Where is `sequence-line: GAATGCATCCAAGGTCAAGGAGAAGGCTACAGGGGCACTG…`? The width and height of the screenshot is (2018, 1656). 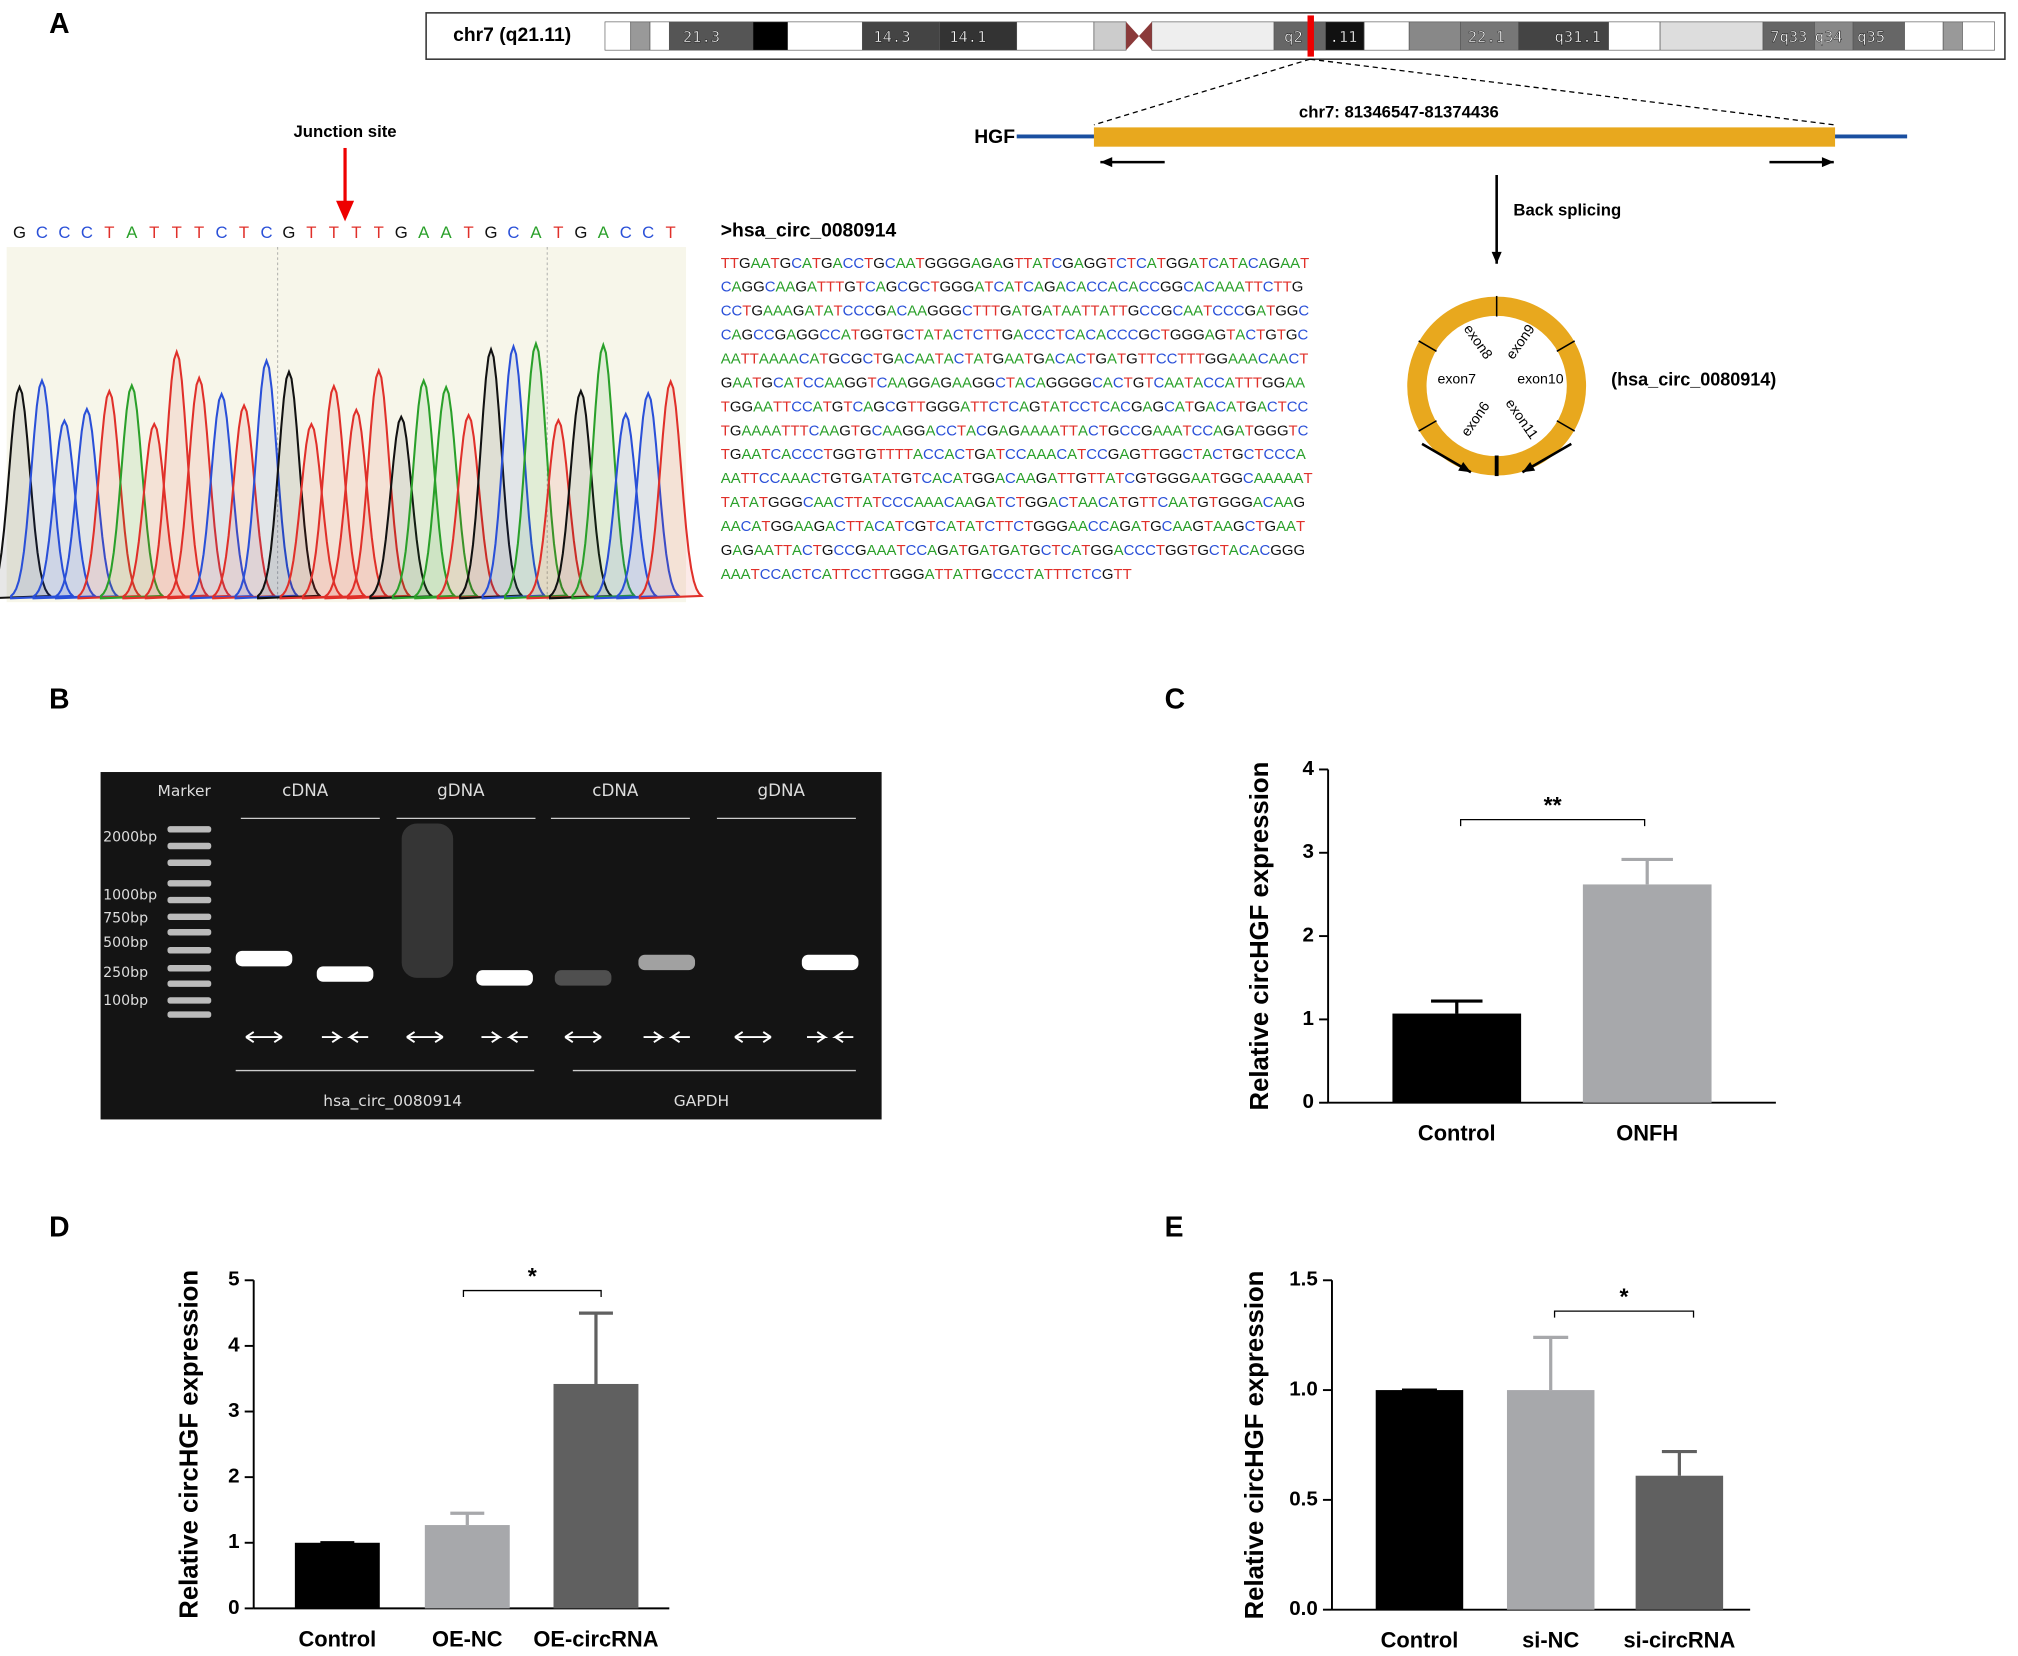
sequence-line: GAATGCATCCAAGGTCAAGGAGAAGGCTACAGGGGCACTG… is located at coordinates (1013, 382).